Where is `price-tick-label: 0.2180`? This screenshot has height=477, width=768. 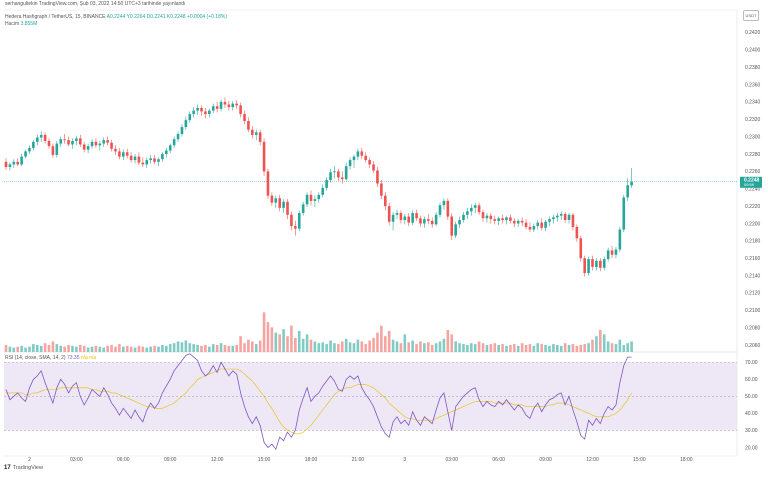
price-tick-label: 0.2180 is located at coordinates (753, 242).